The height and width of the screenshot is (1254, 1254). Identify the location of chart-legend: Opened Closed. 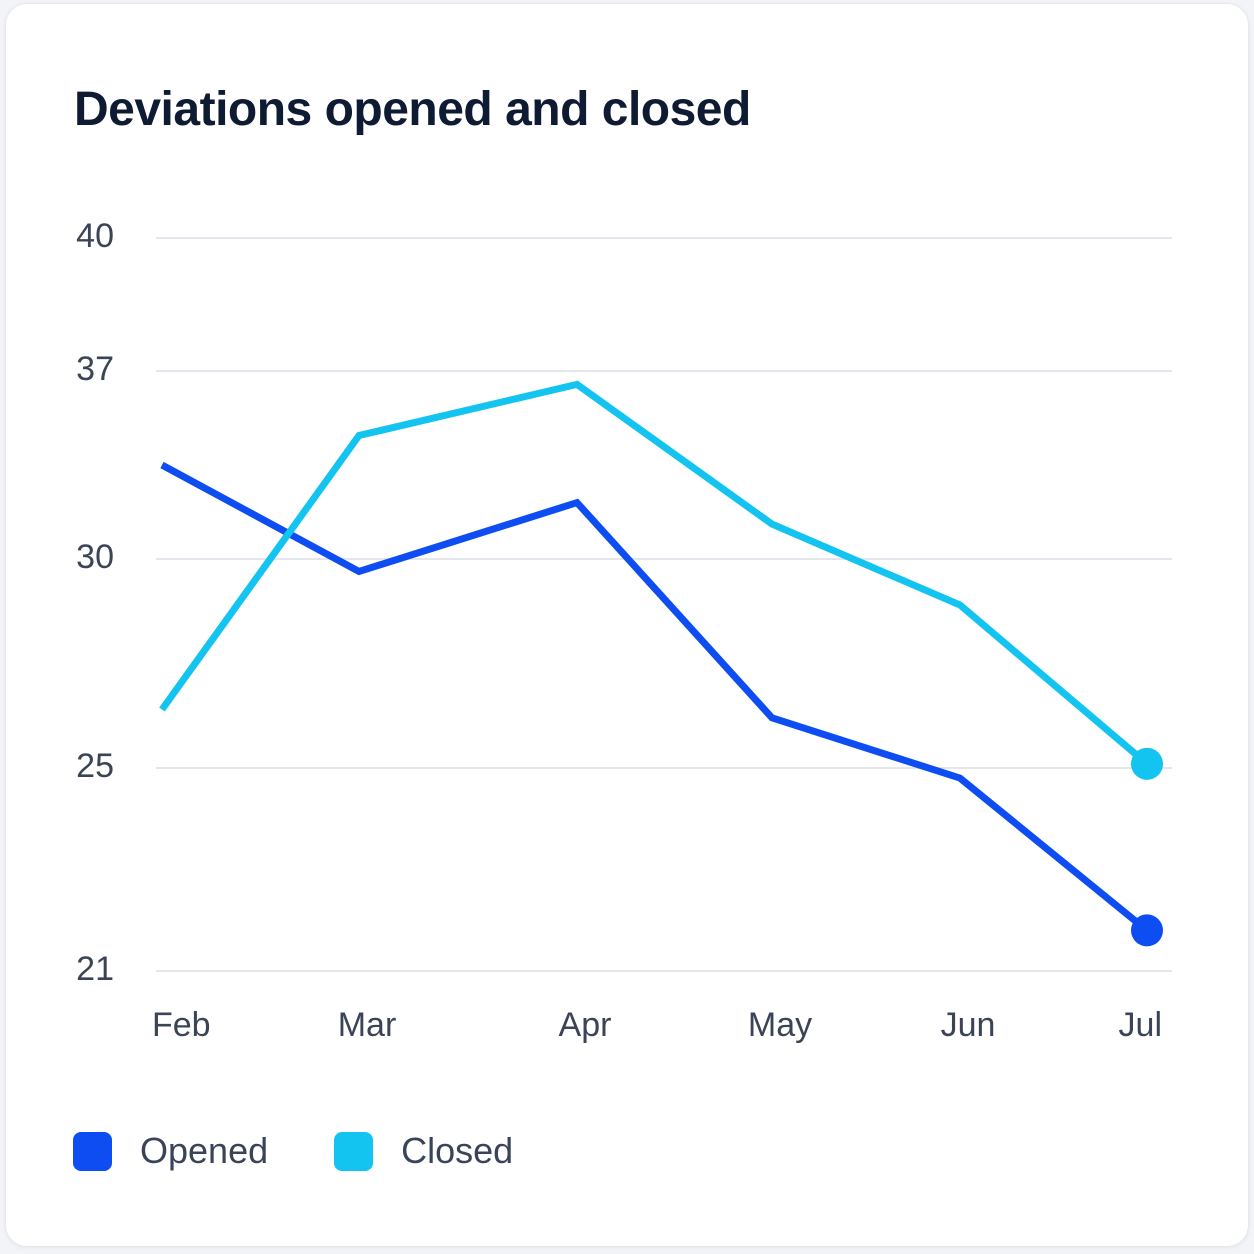
(326, 1151).